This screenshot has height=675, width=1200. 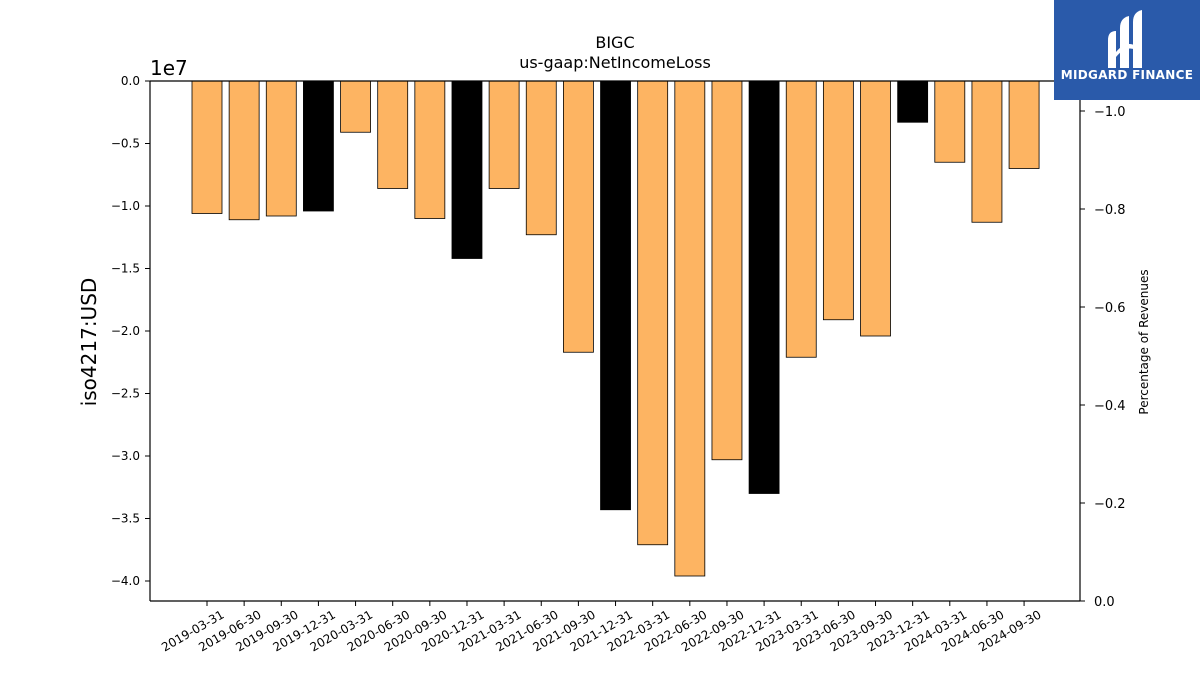 What do you see at coordinates (125, 394) in the screenshot?
I see `y-tick-label: −2.5` at bounding box center [125, 394].